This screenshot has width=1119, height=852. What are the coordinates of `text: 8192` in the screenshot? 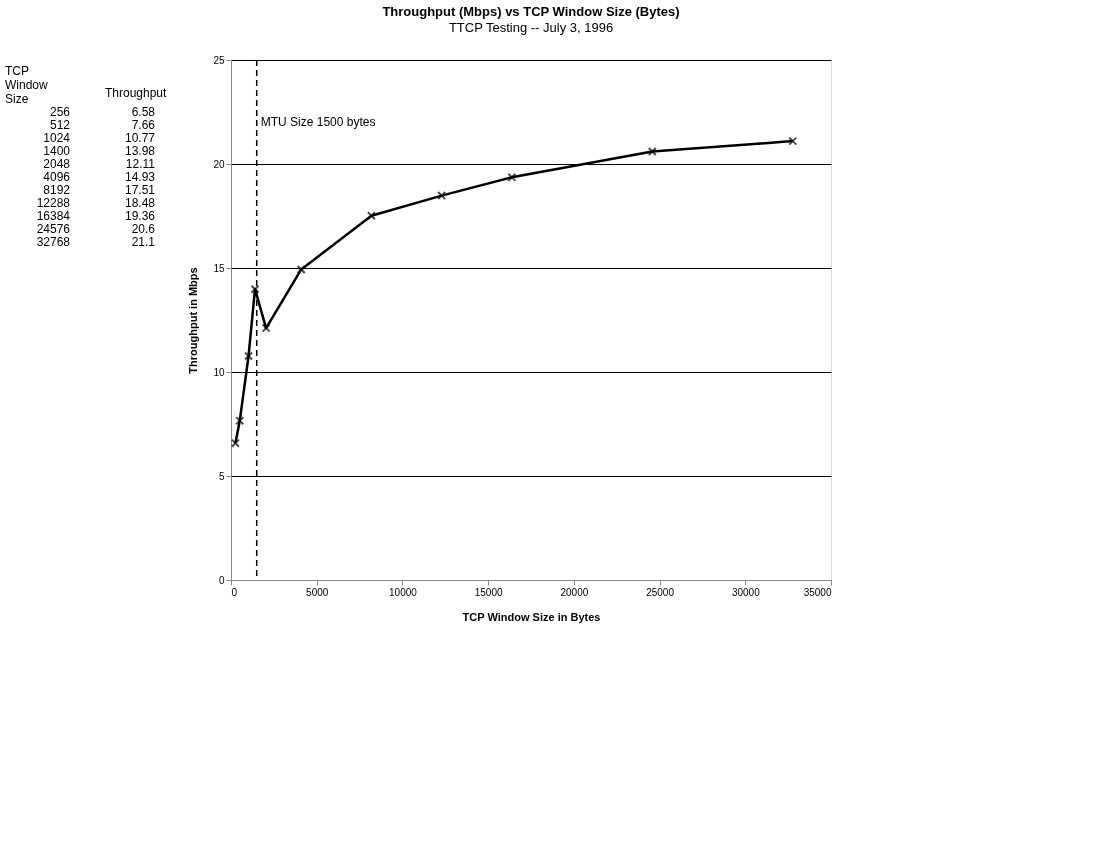 It's located at (57, 190).